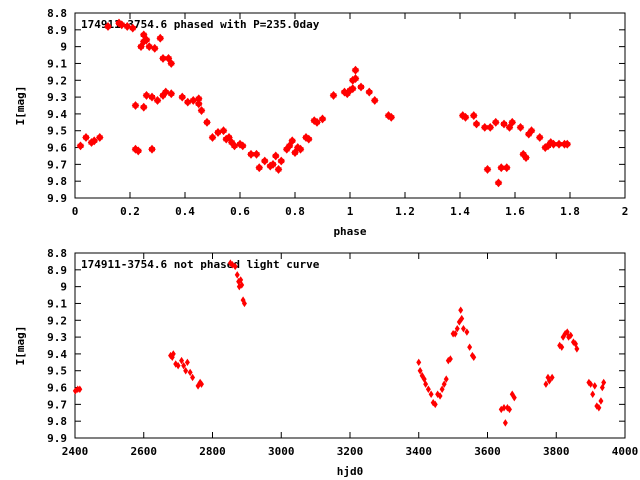 The width and height of the screenshot is (640, 480). What do you see at coordinates (200, 264) in the screenshot?
I see `unphased-plot-title: 174911-3754.6 not phased light curve` at bounding box center [200, 264].